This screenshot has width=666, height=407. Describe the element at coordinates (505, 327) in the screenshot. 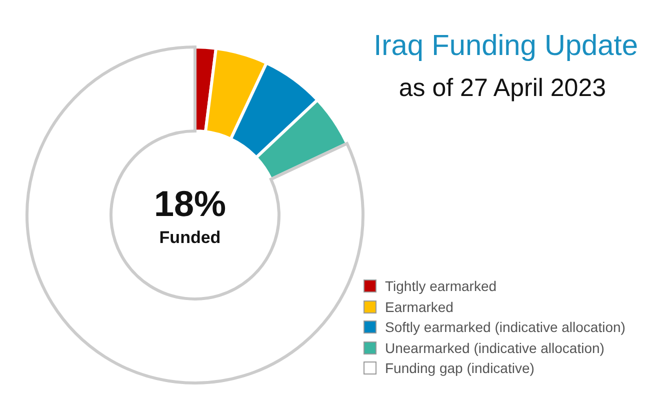

I see `legend-label: Softly earmarked (indicative allocation)` at that location.